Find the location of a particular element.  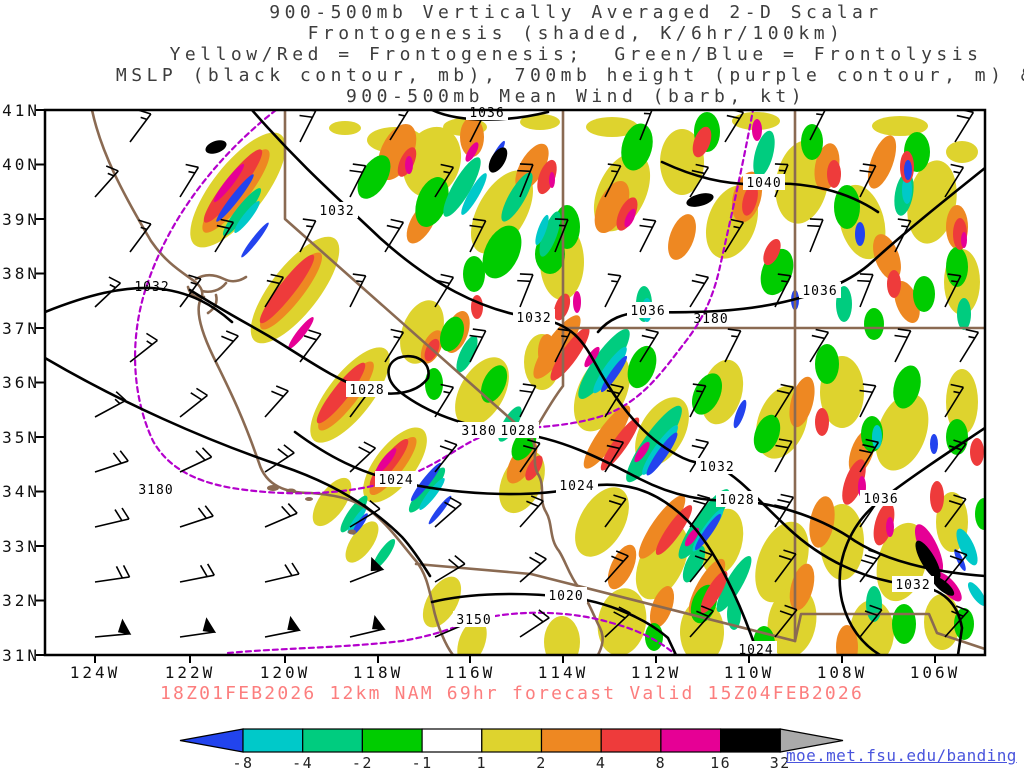

contour-label: 1020 is located at coordinates (566, 595).